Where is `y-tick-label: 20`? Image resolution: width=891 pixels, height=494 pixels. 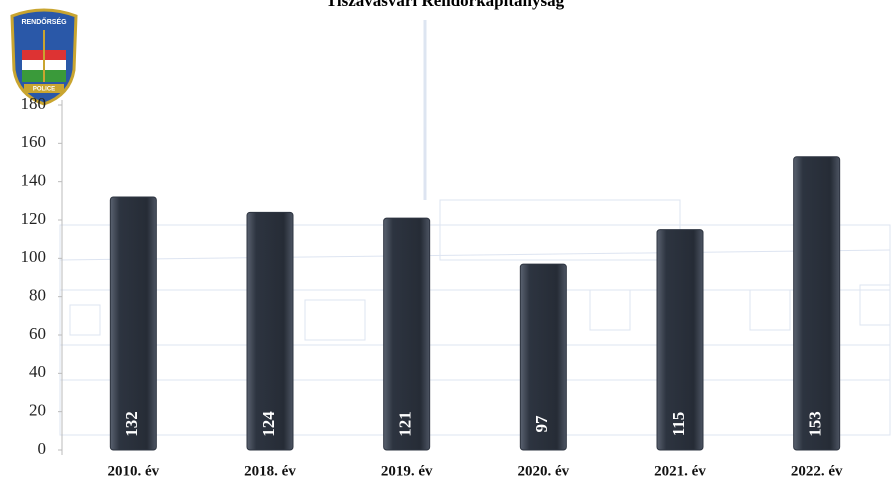
y-tick-label: 20 is located at coordinates (37, 410).